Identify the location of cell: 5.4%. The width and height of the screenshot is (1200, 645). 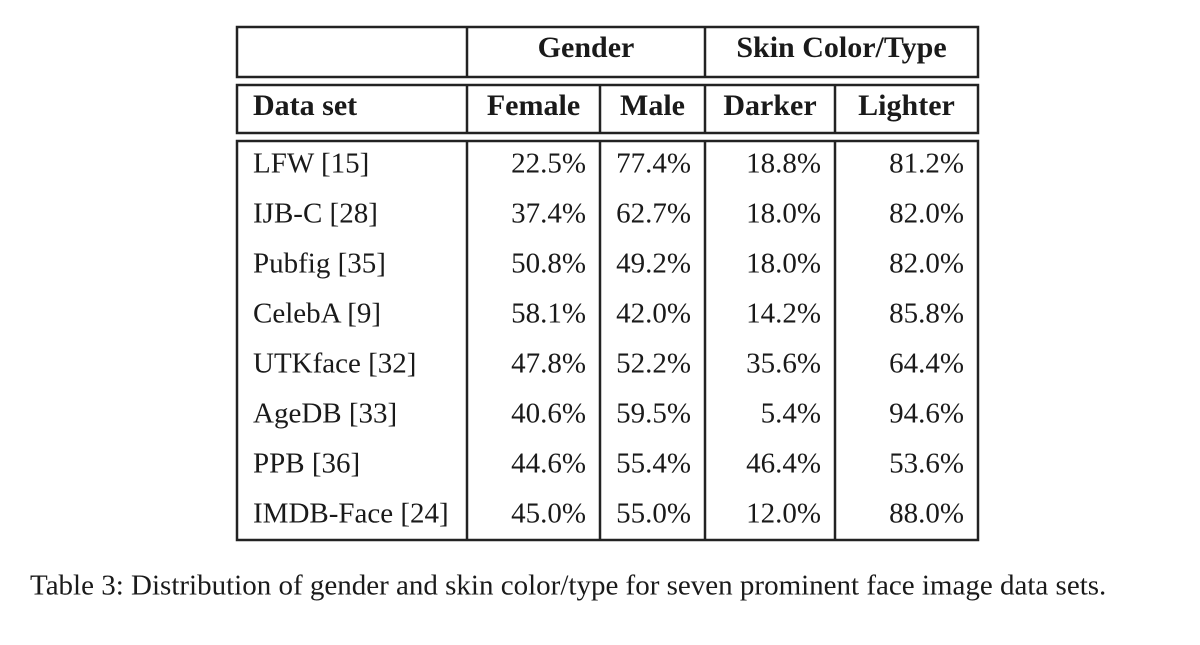
(791, 414).